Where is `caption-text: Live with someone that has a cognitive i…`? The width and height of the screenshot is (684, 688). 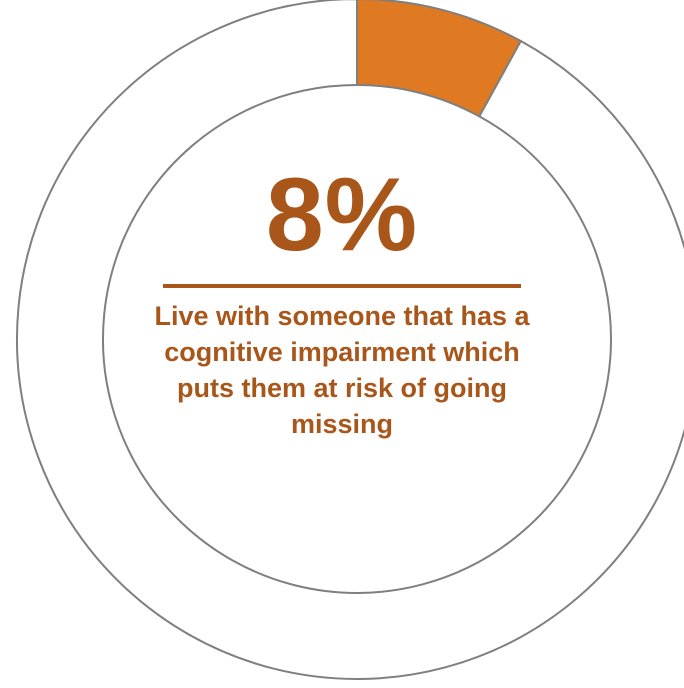
caption-text: Live with someone that has a cognitive i… is located at coordinates (342, 370).